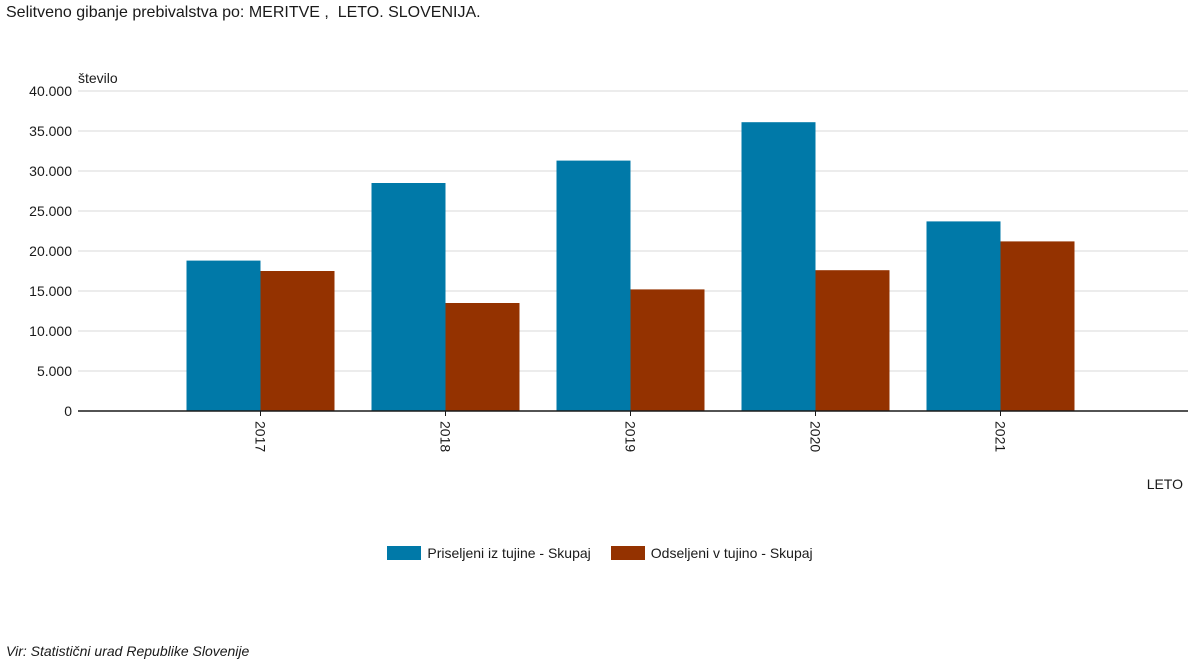 This screenshot has height=667, width=1200. Describe the element at coordinates (261, 436) in the screenshot. I see `x-tick-label: 2017` at that location.